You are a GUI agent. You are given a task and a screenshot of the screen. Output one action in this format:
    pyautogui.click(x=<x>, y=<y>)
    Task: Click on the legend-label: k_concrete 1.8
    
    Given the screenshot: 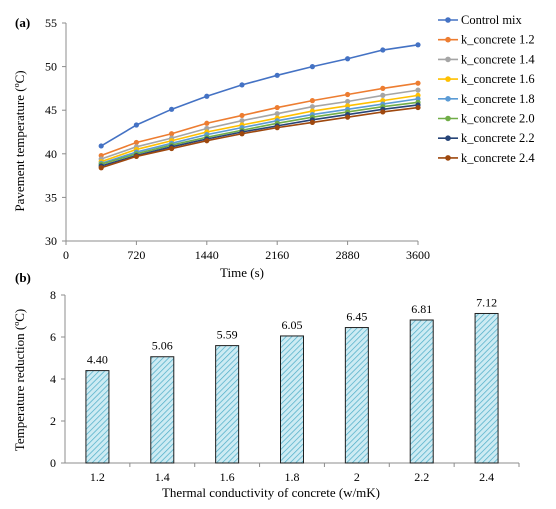 What is the action you would take?
    pyautogui.click(x=498, y=99)
    